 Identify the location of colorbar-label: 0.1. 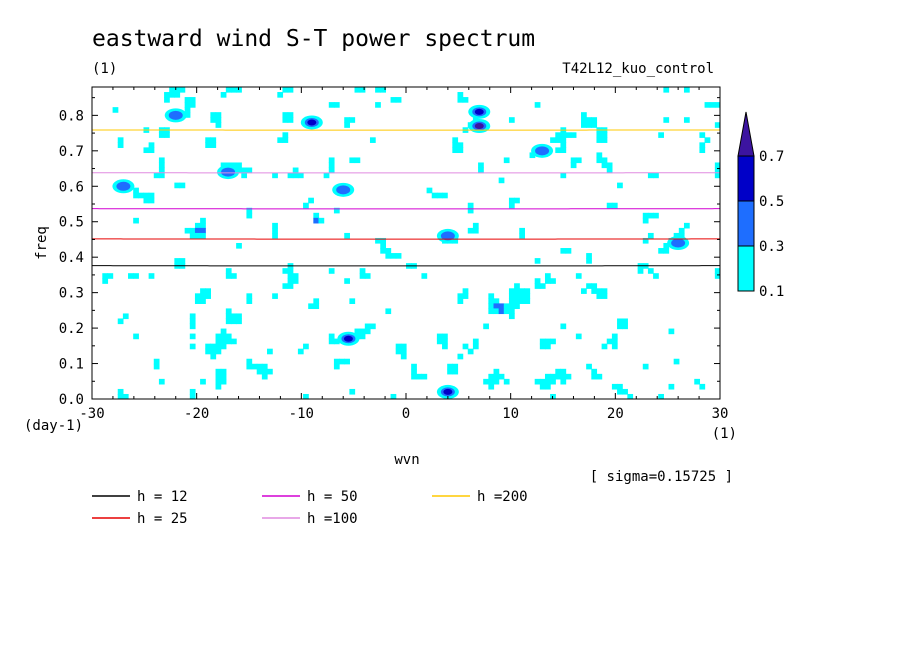
(771, 292).